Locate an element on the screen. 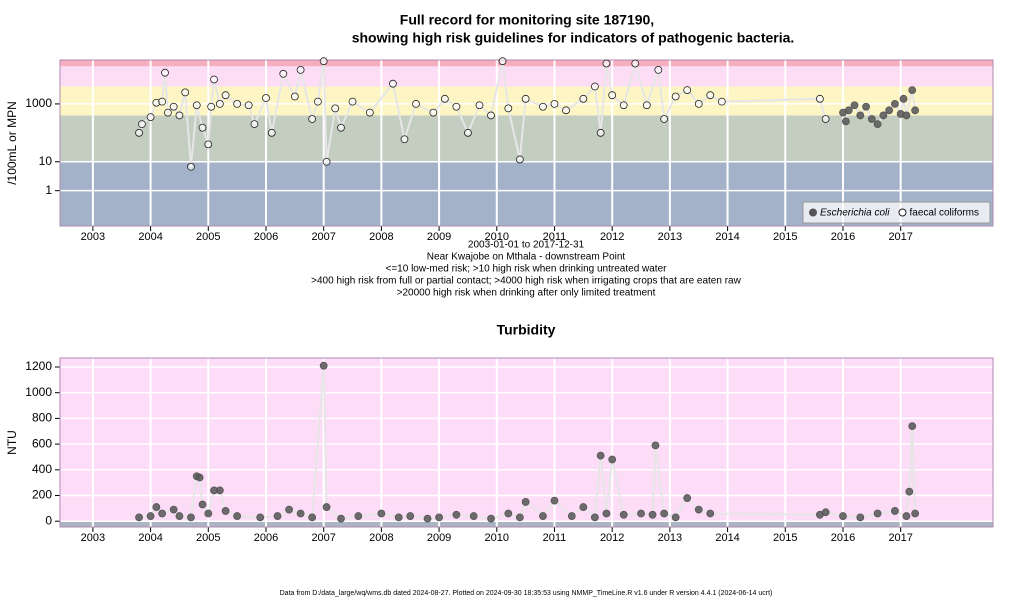  y-tick-label: 400 is located at coordinates (42, 469).